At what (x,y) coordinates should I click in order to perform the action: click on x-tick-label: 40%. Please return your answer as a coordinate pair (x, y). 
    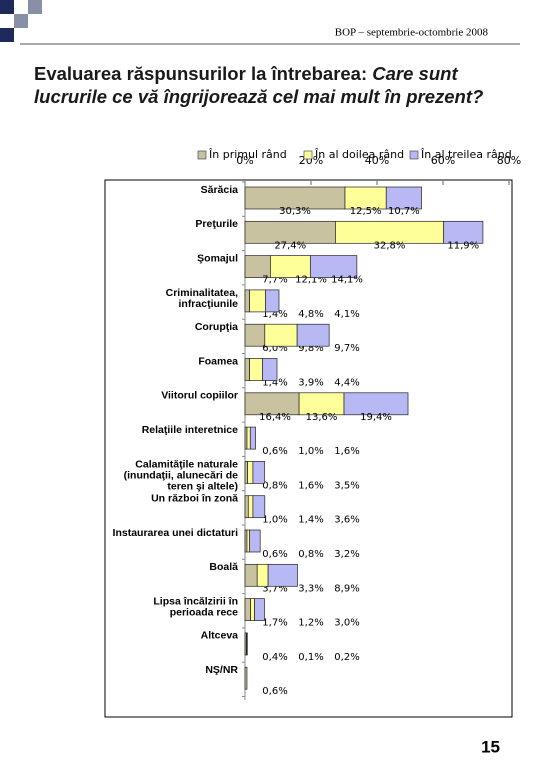
    Looking at the image, I should click on (377, 160).